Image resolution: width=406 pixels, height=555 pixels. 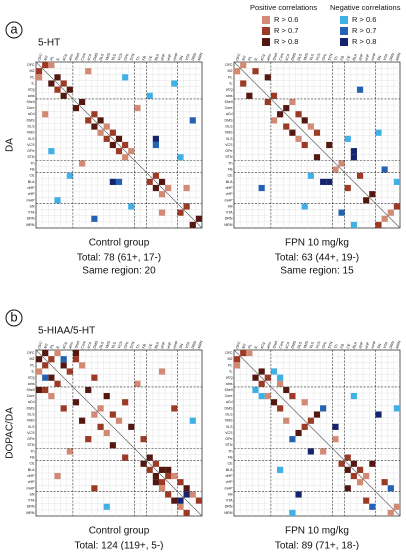 What do you see at coordinates (14, 30) in the screenshot?
I see `panel-letter-circle` at bounding box center [14, 30].